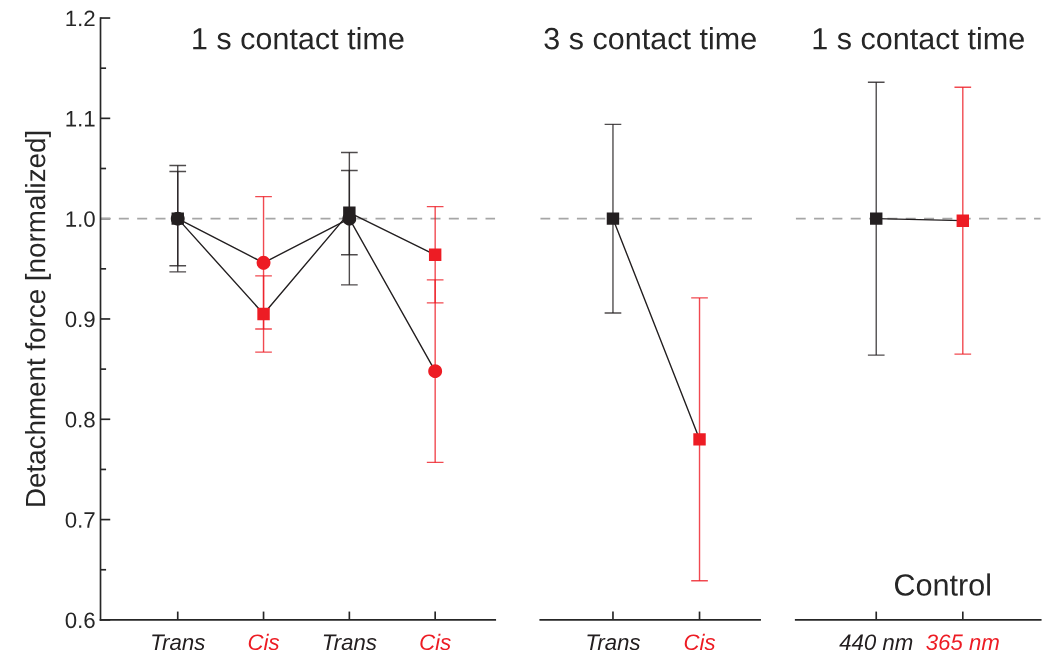 The width and height of the screenshot is (1047, 668). I want to click on y-tick-label: 0.8, so click(80, 419).